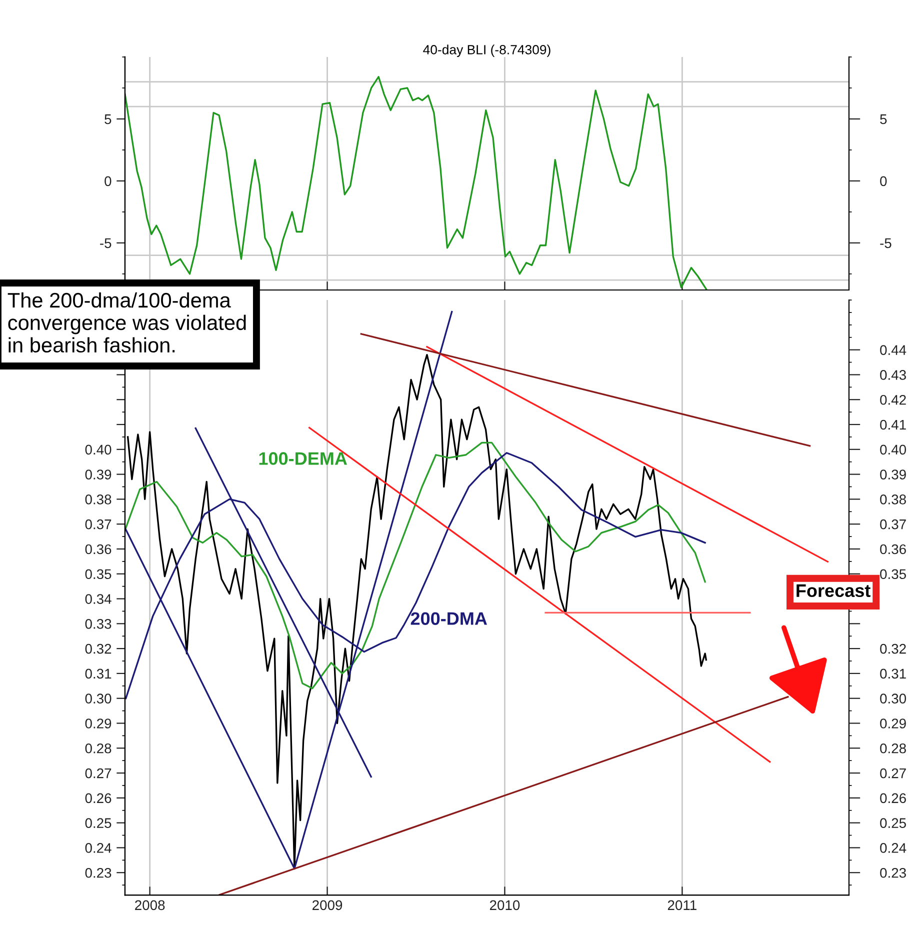 This screenshot has width=921, height=937. I want to click on y-tick-label: 0.26, so click(98, 798).